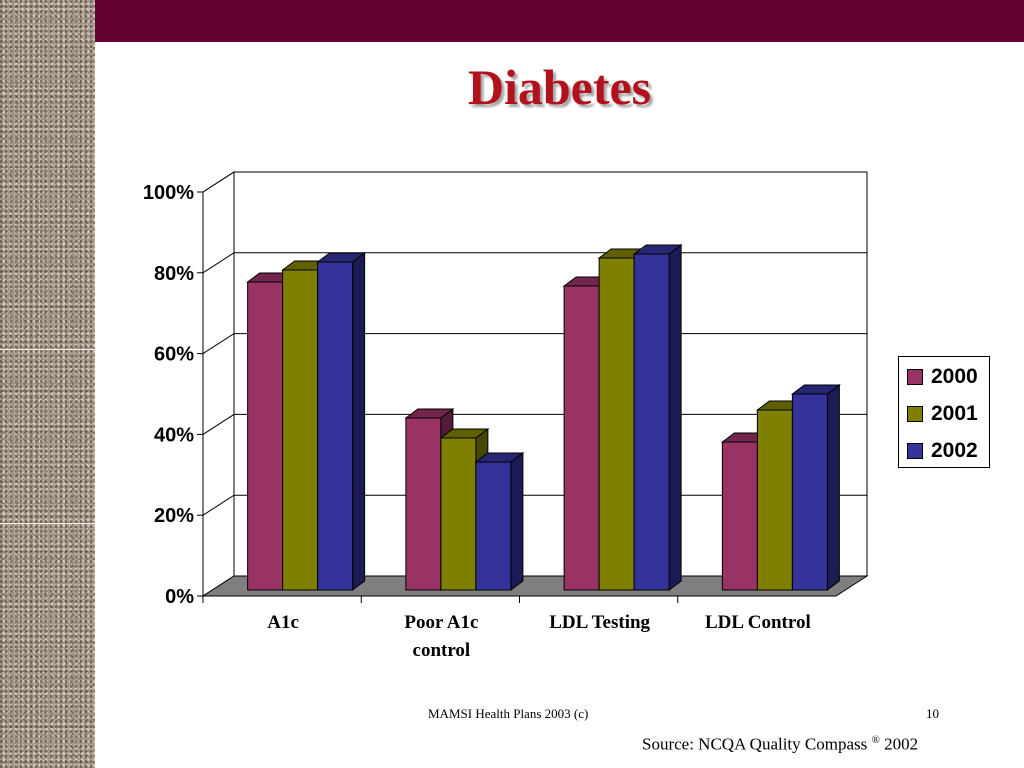 This screenshot has height=768, width=1024. I want to click on gridline, so click(534, 182).